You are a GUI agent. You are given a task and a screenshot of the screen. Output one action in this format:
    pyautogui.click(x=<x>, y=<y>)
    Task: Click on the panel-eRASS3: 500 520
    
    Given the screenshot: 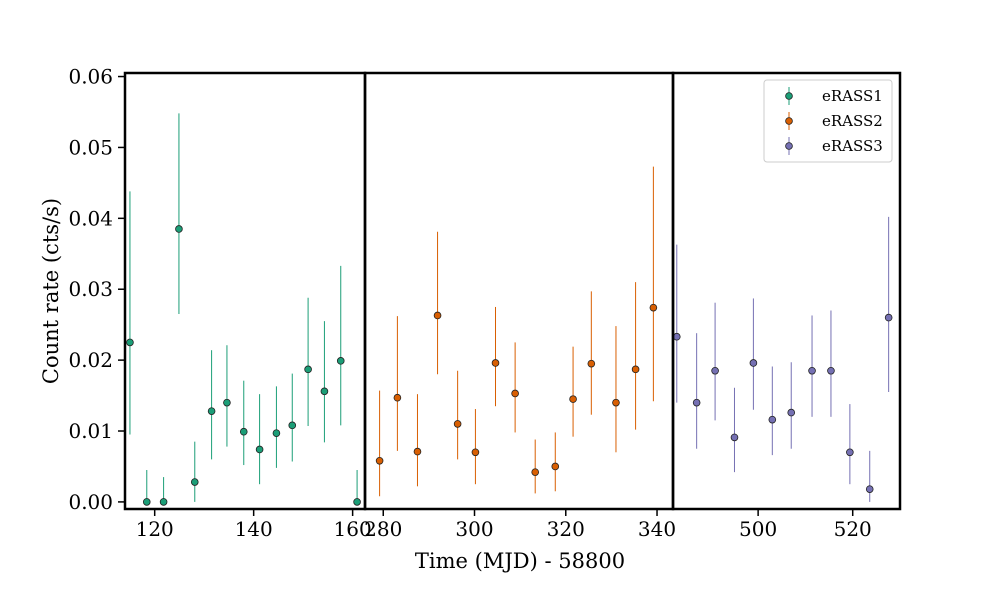 What is the action you would take?
    pyautogui.click(x=782, y=378)
    